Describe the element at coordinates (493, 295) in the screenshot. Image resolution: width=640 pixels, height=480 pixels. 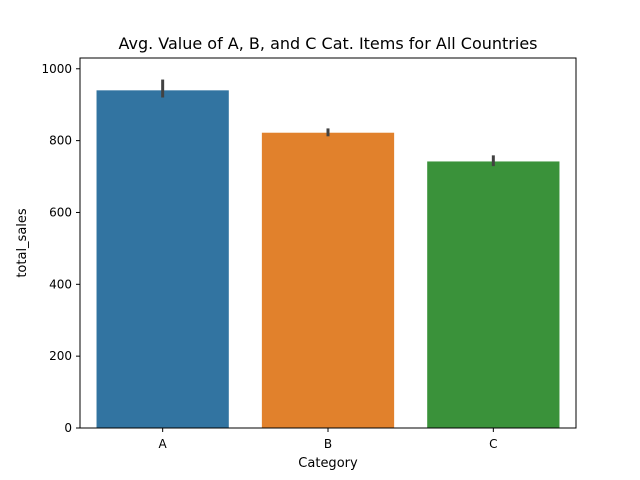
I see `bar-C` at that location.